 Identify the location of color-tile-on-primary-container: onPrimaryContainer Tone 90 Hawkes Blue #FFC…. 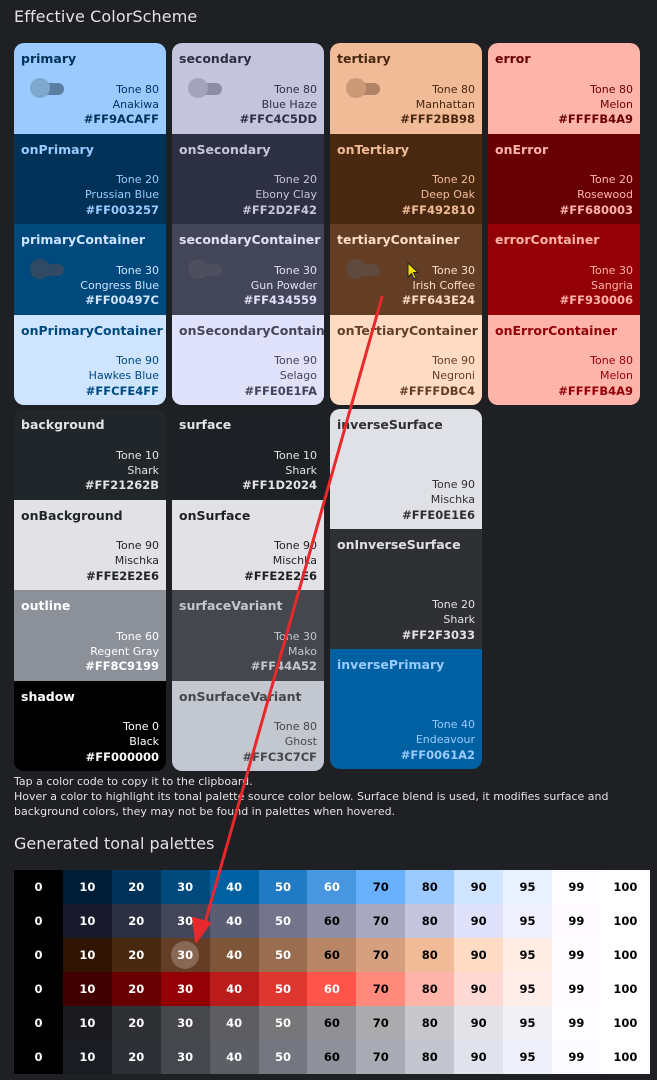
(90, 359).